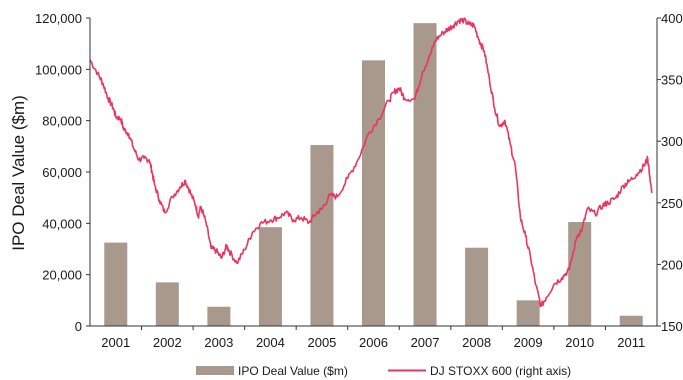 Image resolution: width=683 pixels, height=380 pixels. Describe the element at coordinates (631, 342) in the screenshot. I see `x-tick-label: 2011` at that location.